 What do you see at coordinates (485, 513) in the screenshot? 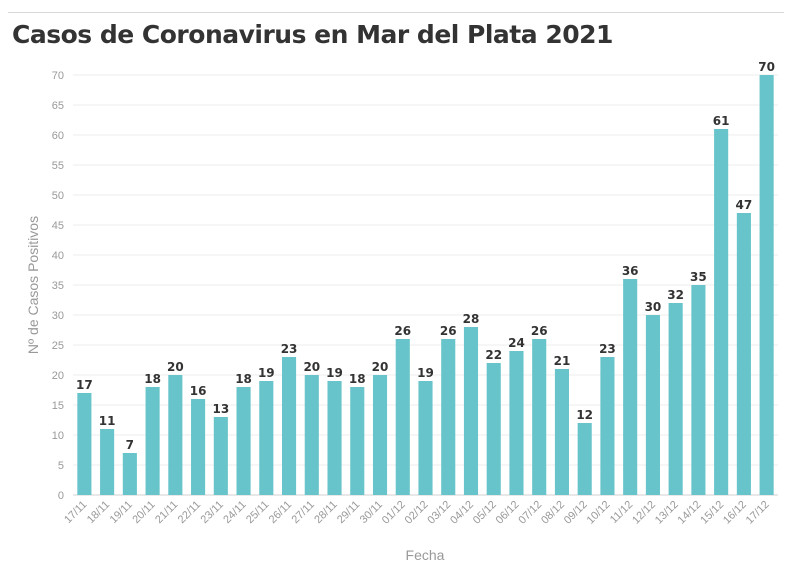
I see `x-tick-label: 05/12` at bounding box center [485, 513].